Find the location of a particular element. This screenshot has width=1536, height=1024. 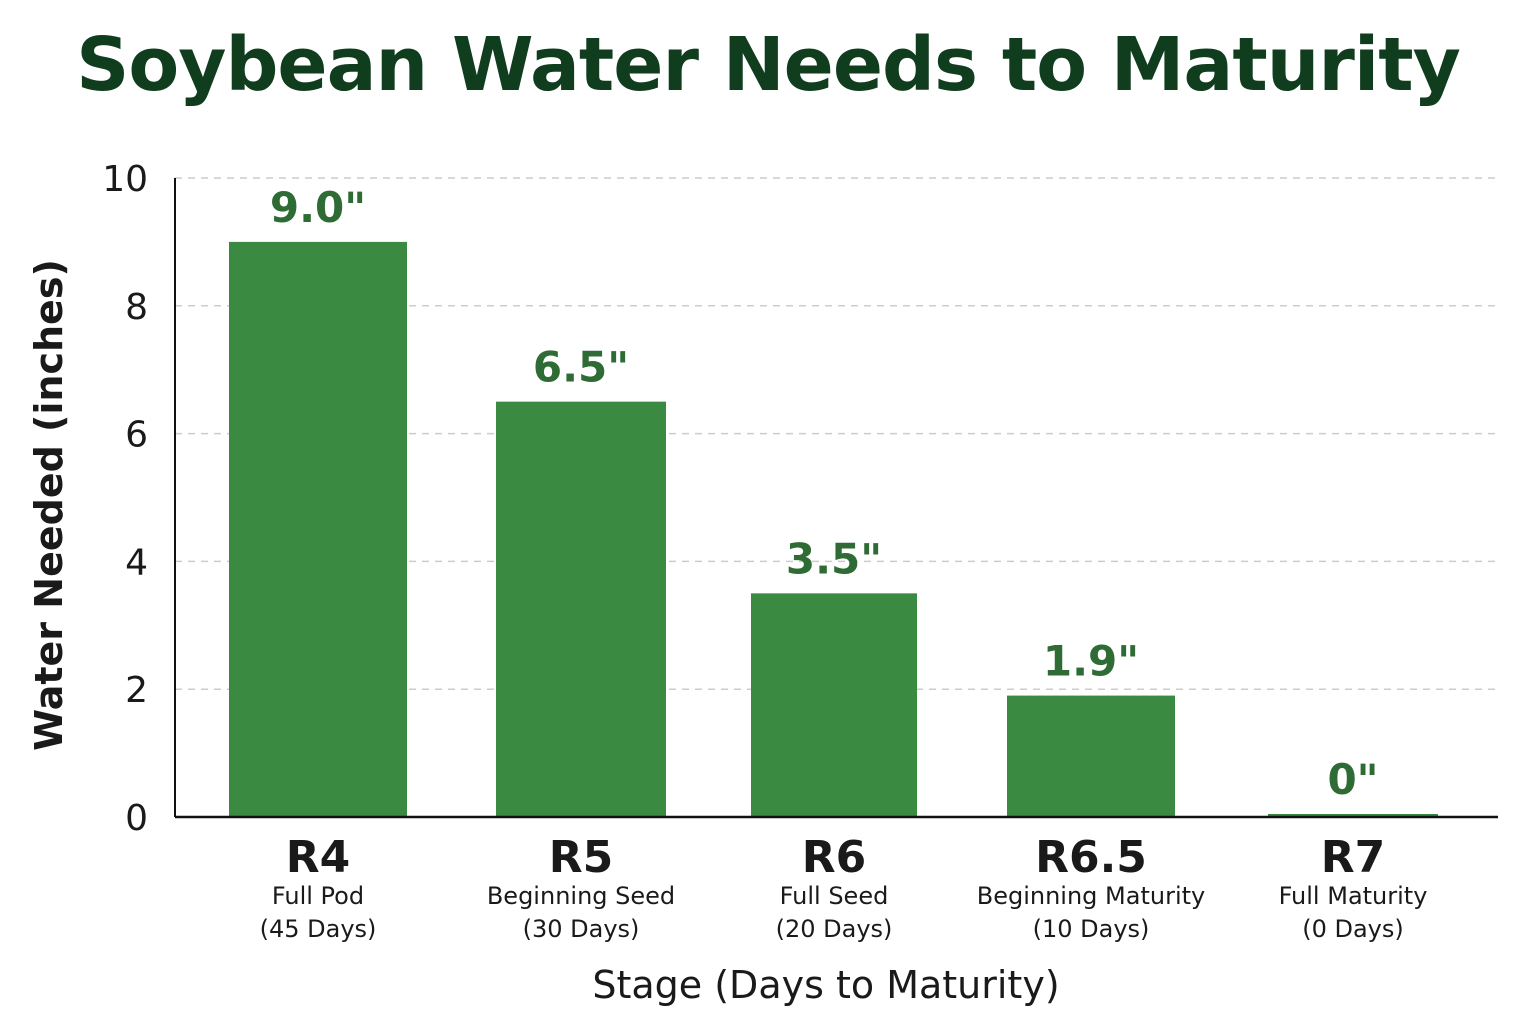

stage-name-label: Full Seed is located at coordinates (834, 896).